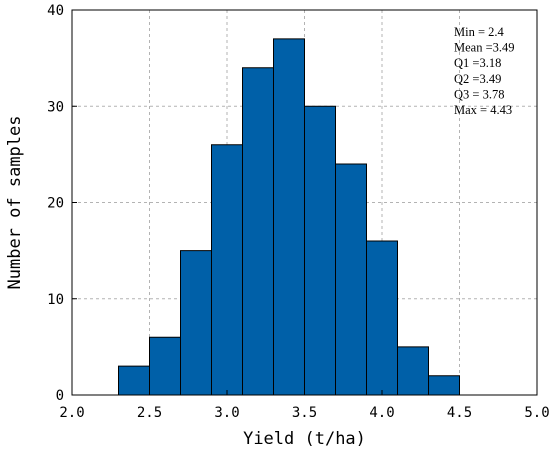 Image resolution: width=550 pixels, height=456 pixels. What do you see at coordinates (479, 32) in the screenshot?
I see `stat-line: Min = 2.4` at bounding box center [479, 32].